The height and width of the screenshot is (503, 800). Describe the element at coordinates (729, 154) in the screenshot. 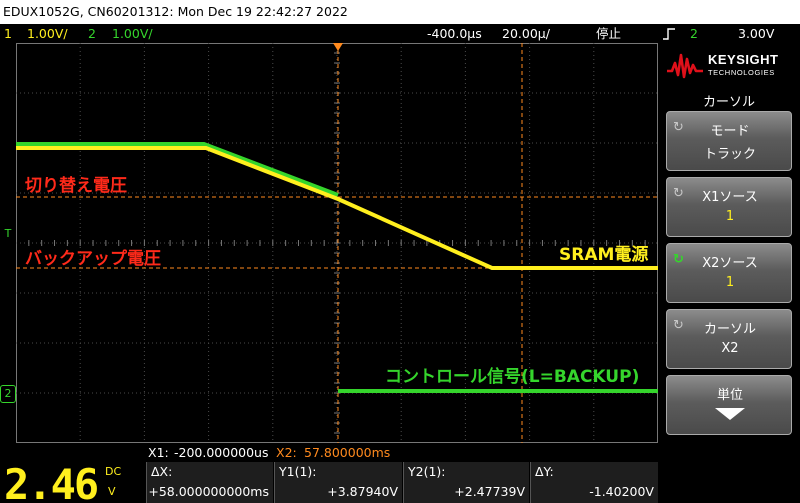

I see `softkey-value: トラック` at that location.